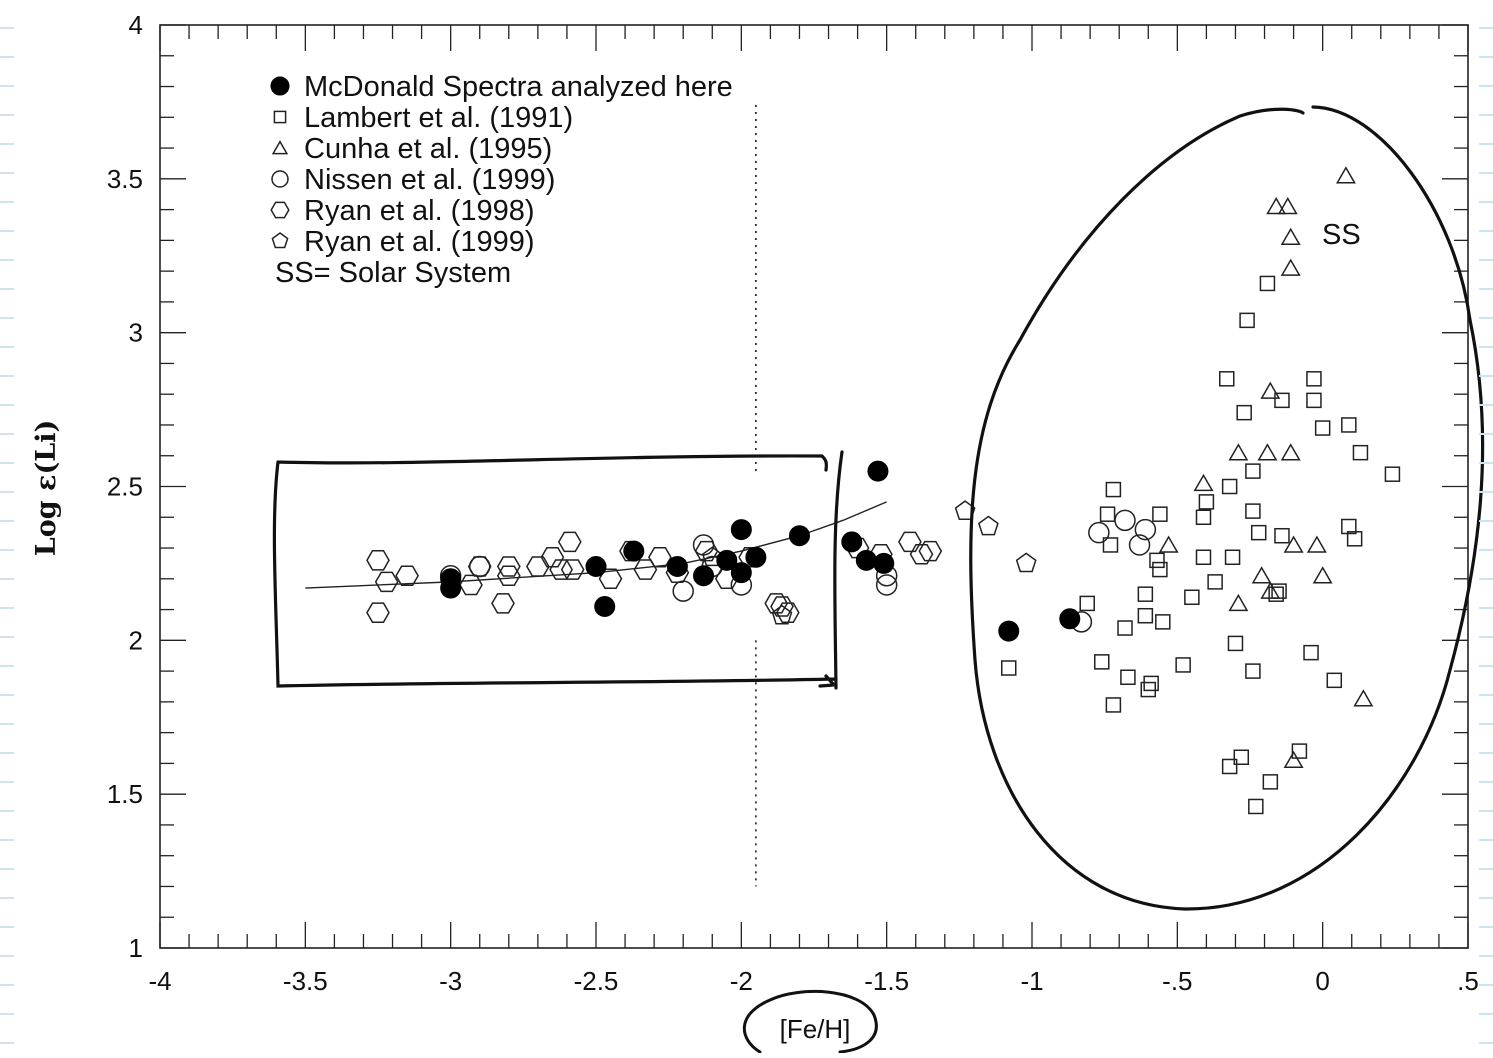  Describe the element at coordinates (393, 273) in the screenshot. I see `legend-note: SS= Solar System` at that location.